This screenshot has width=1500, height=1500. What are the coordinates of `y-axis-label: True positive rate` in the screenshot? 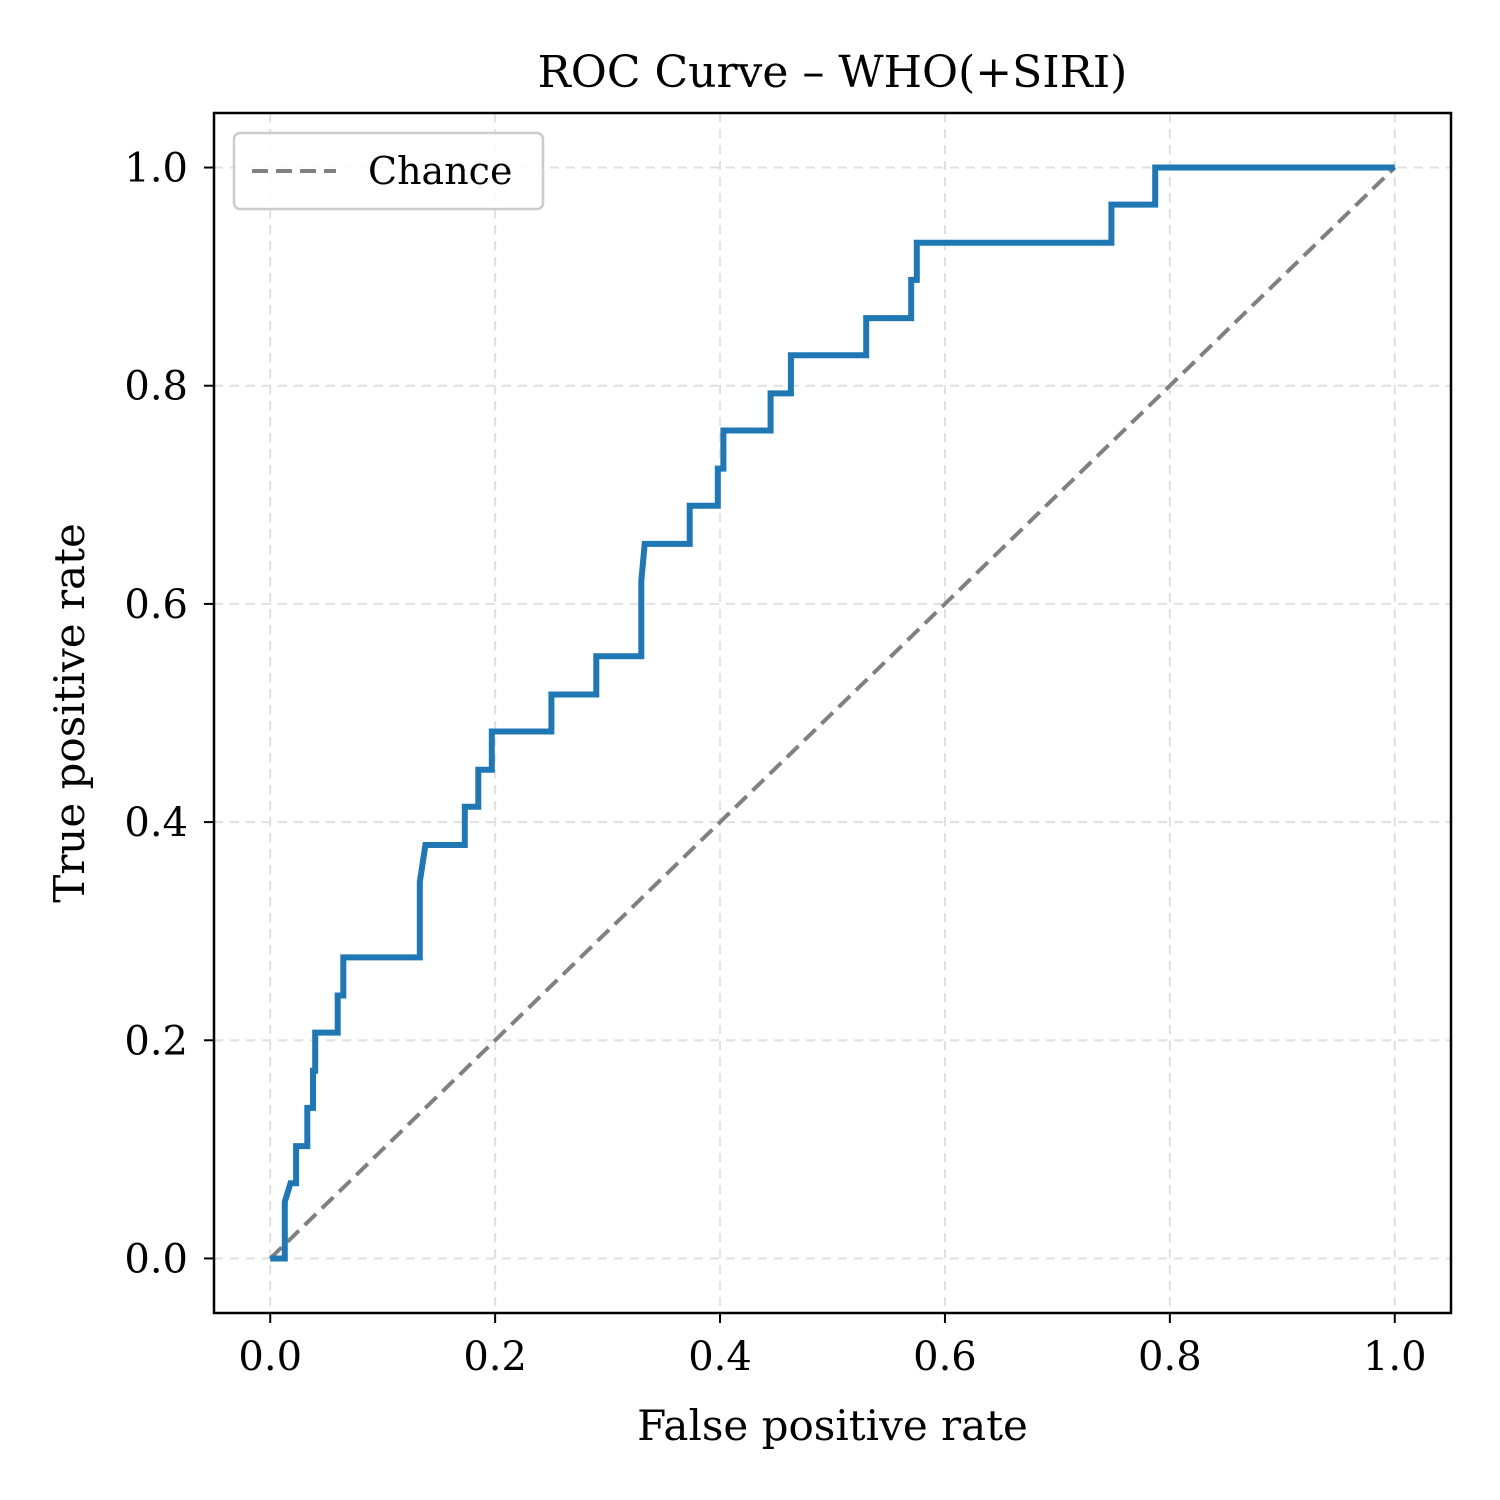 It's located at (69, 713).